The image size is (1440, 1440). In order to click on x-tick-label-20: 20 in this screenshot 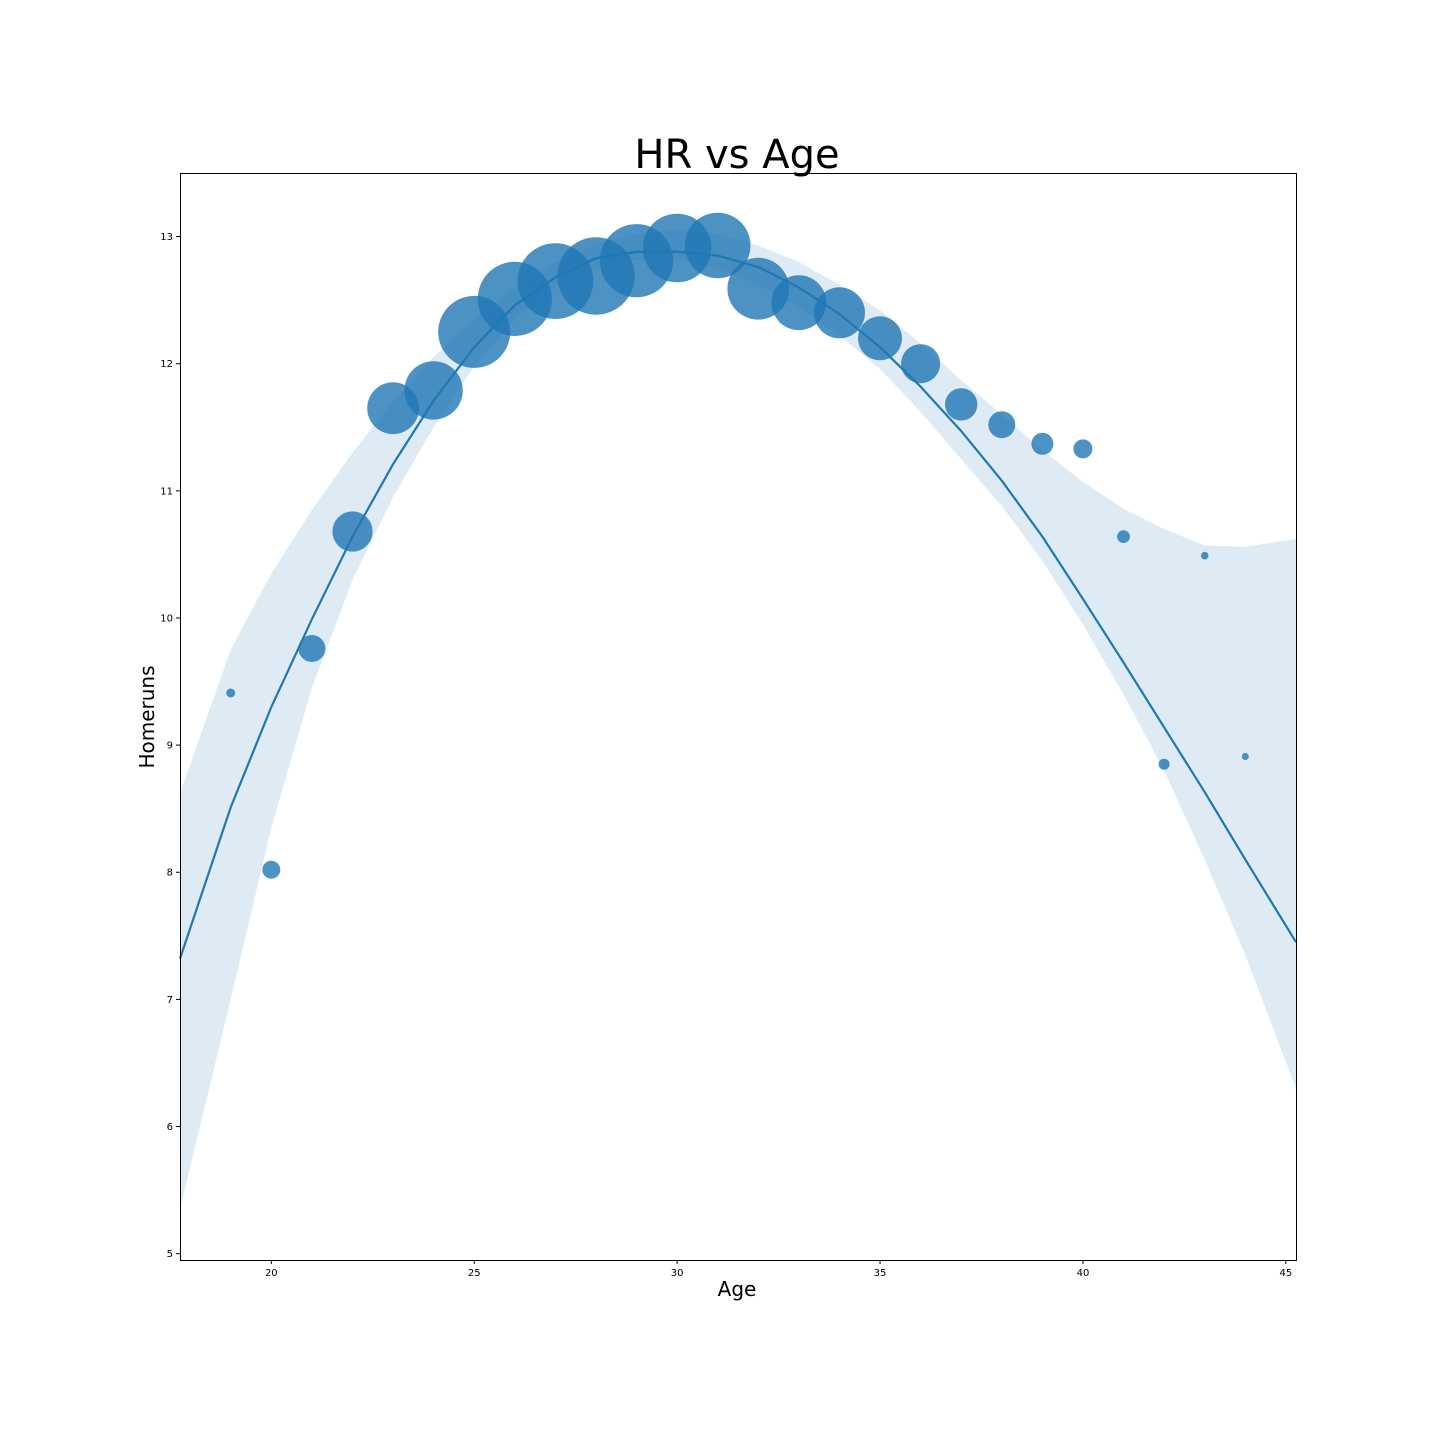, I will do `click(271, 1273)`.